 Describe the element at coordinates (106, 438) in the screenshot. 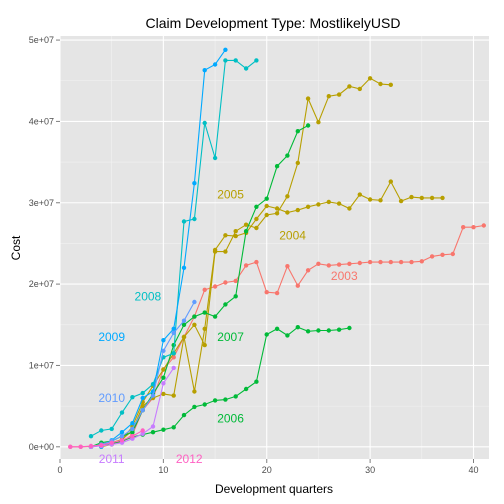

I see `series-2012` at that location.